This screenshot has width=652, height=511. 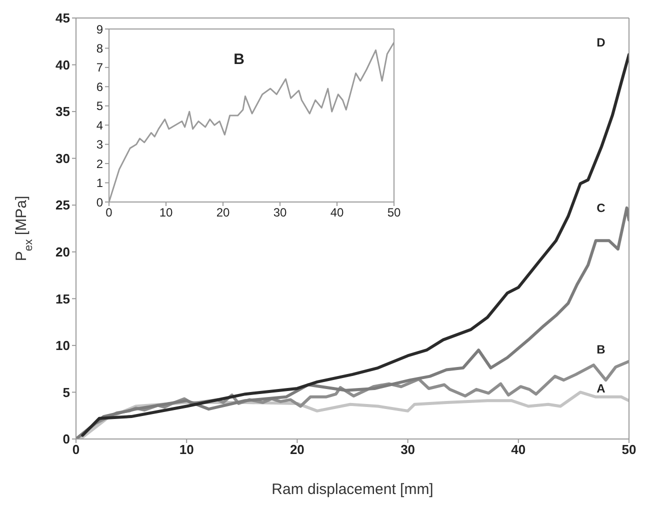 I want to click on y-tick-label: 4, so click(x=100, y=125).